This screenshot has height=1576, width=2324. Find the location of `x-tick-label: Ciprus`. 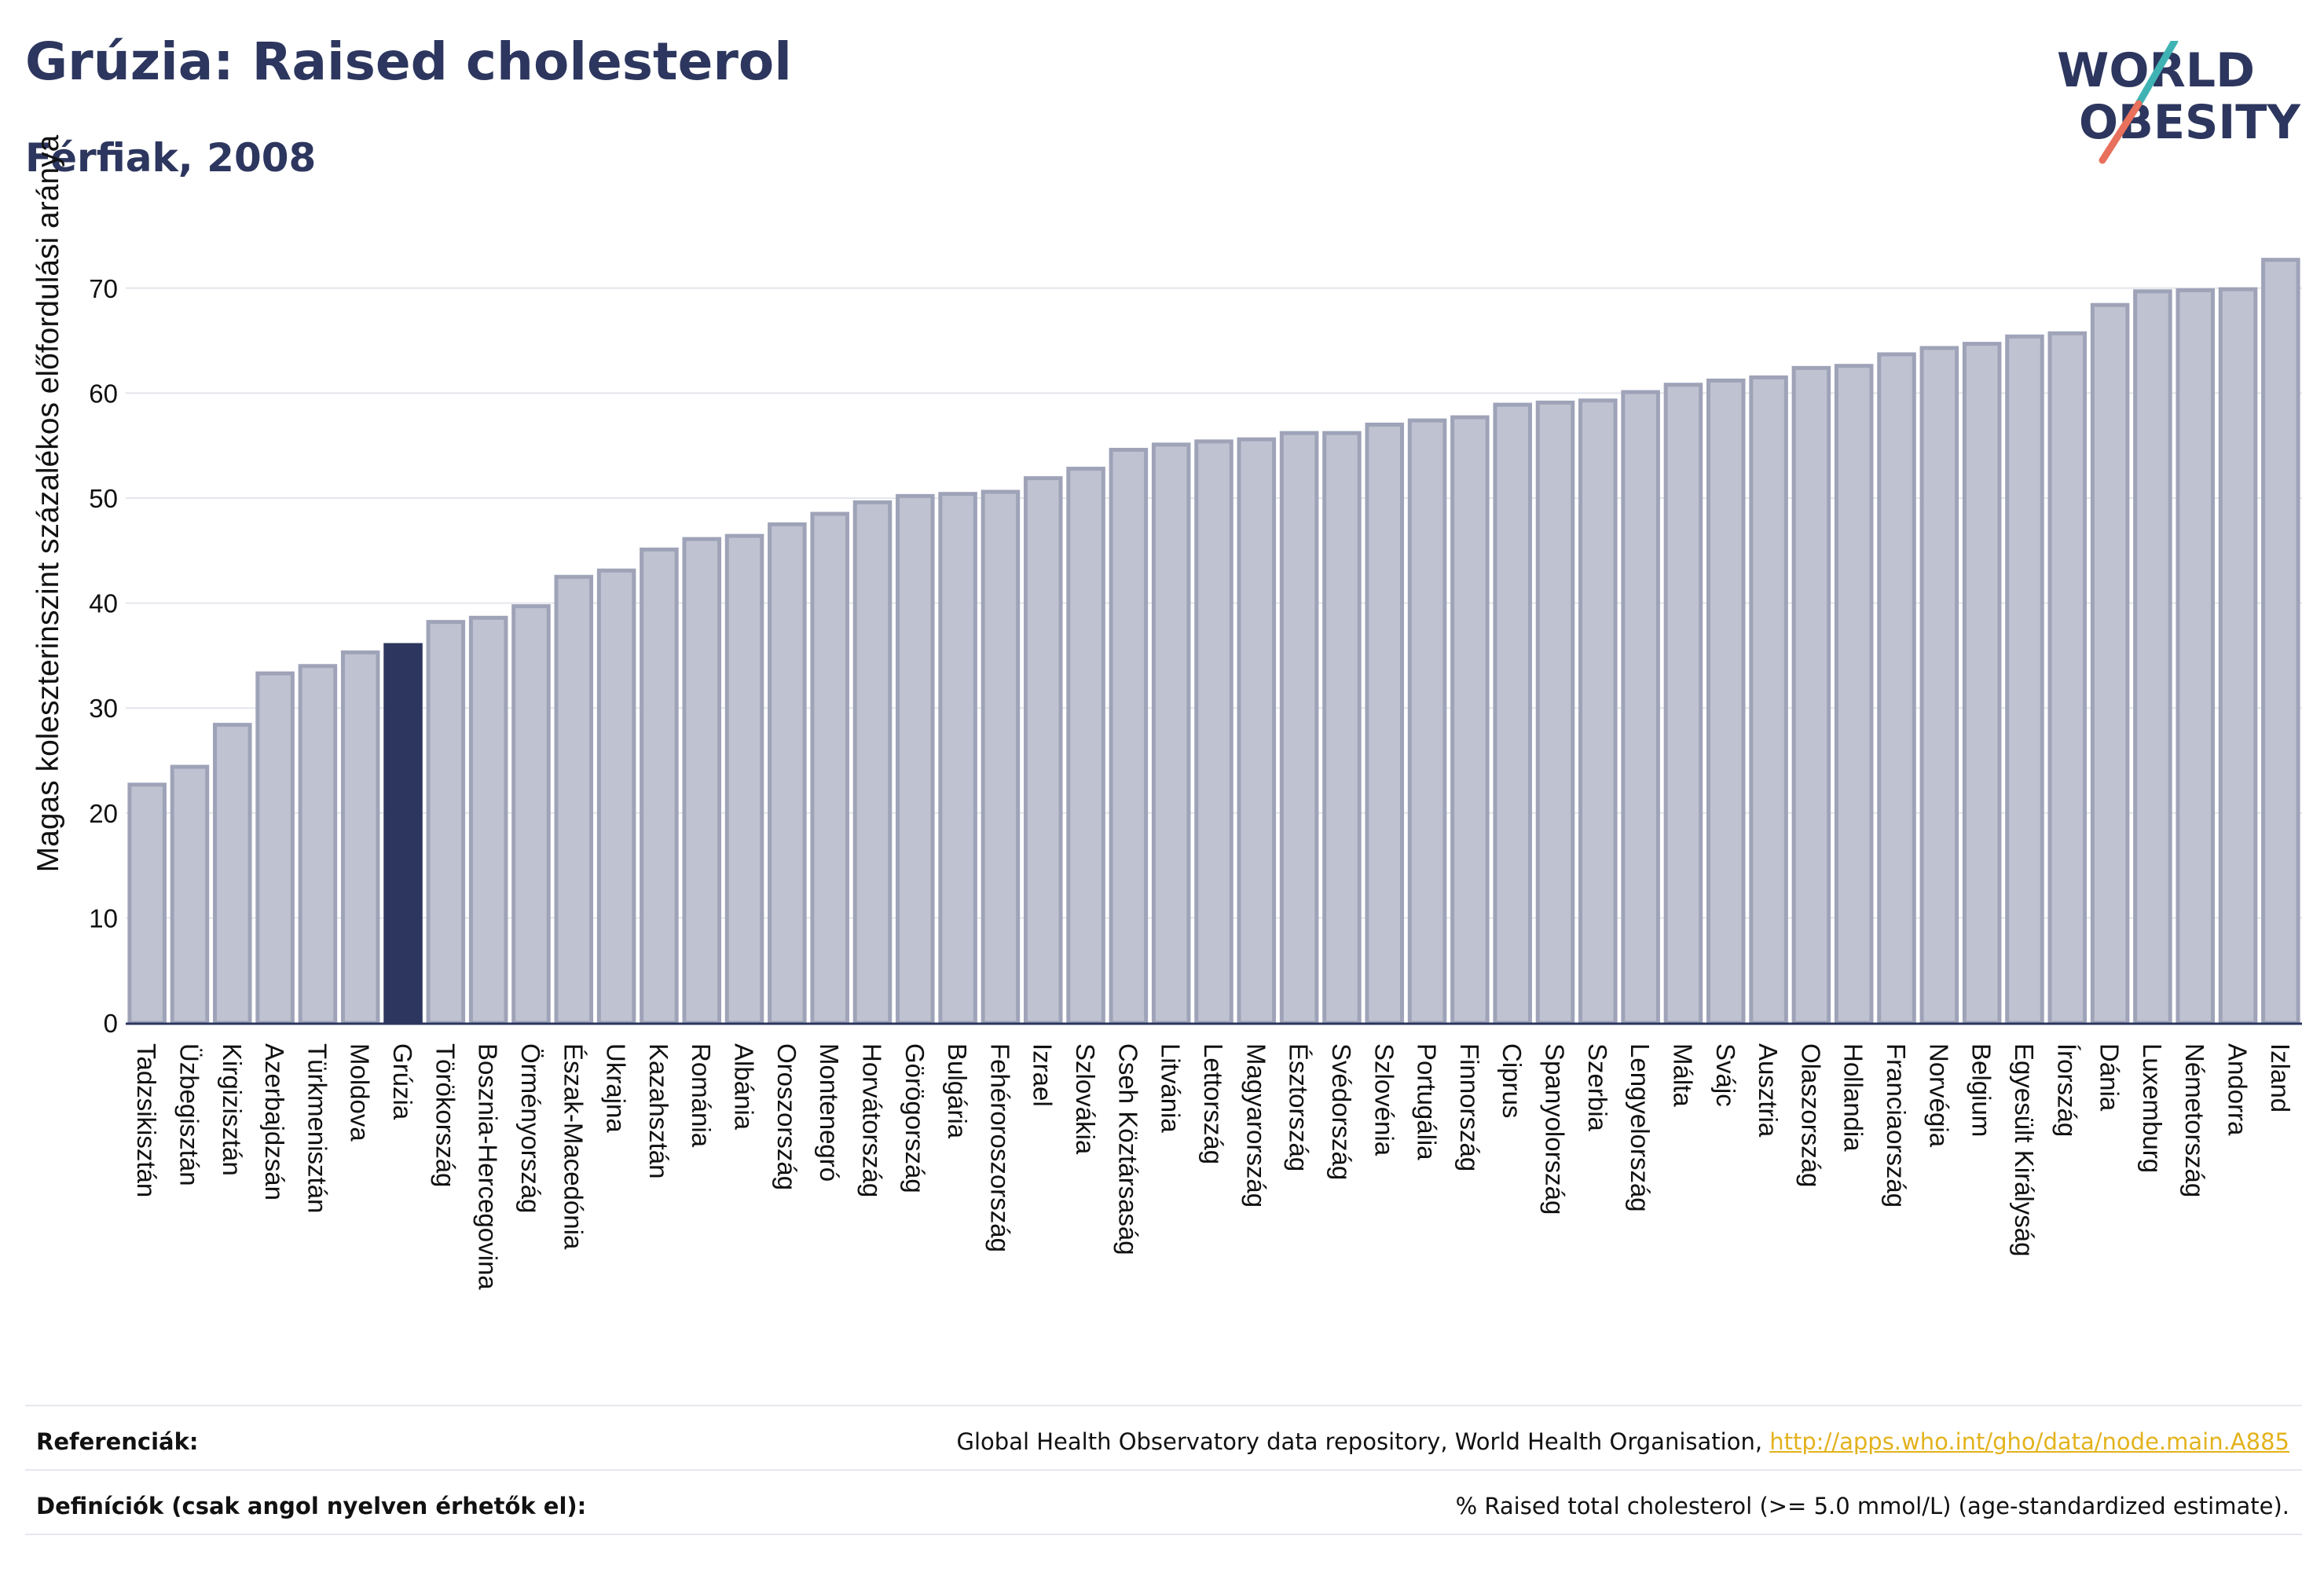

x-tick-label: Ciprus is located at coordinates (1512, 1080).